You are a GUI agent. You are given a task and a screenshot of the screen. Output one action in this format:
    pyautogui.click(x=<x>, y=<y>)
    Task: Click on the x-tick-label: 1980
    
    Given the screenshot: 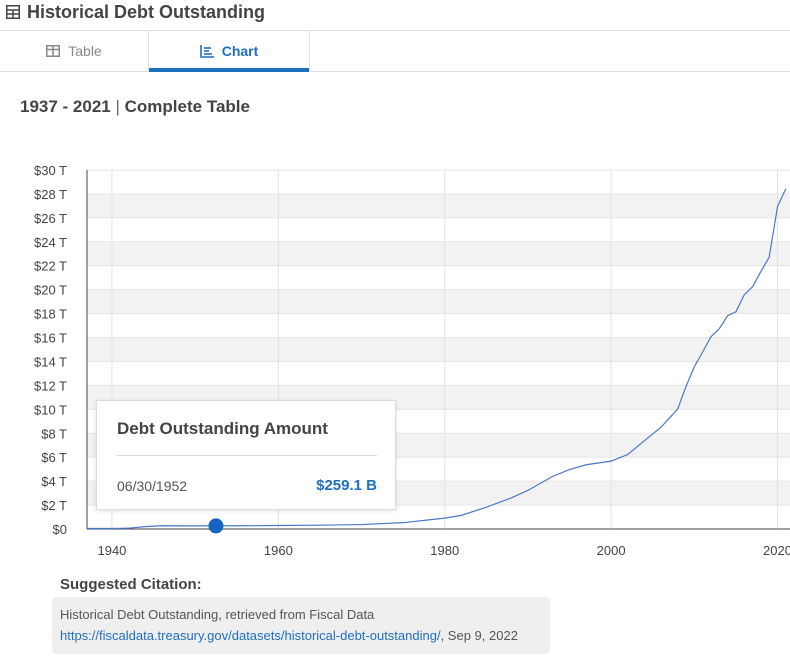 What is the action you would take?
    pyautogui.click(x=444, y=550)
    